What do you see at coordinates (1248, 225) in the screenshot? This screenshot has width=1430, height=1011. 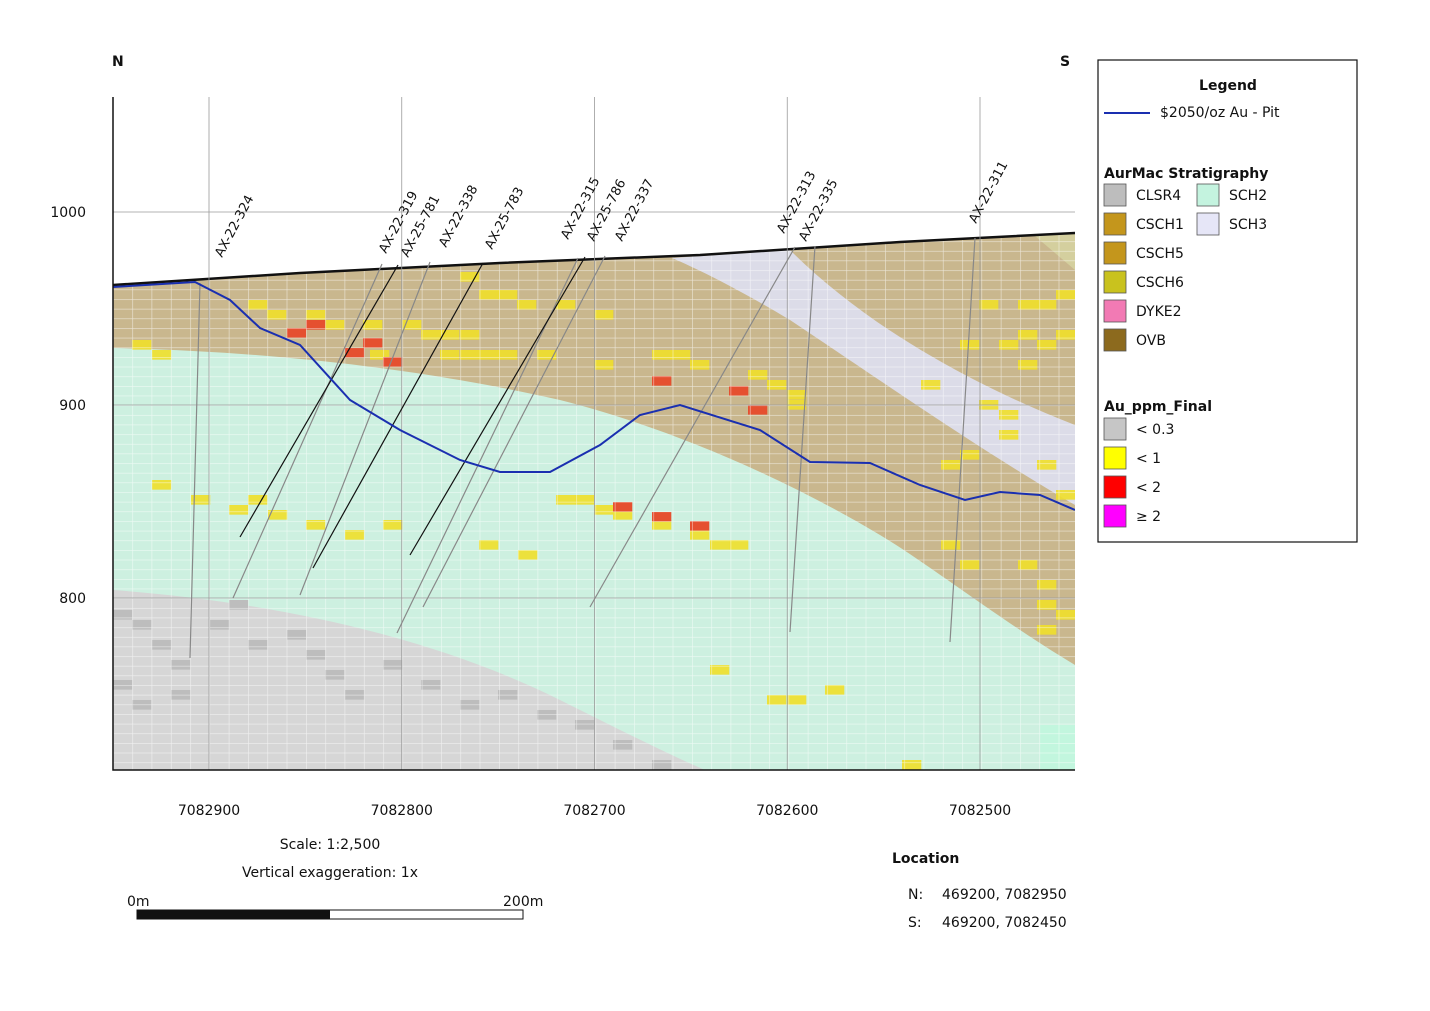 I see `legend-label: SCH3` at bounding box center [1248, 225].